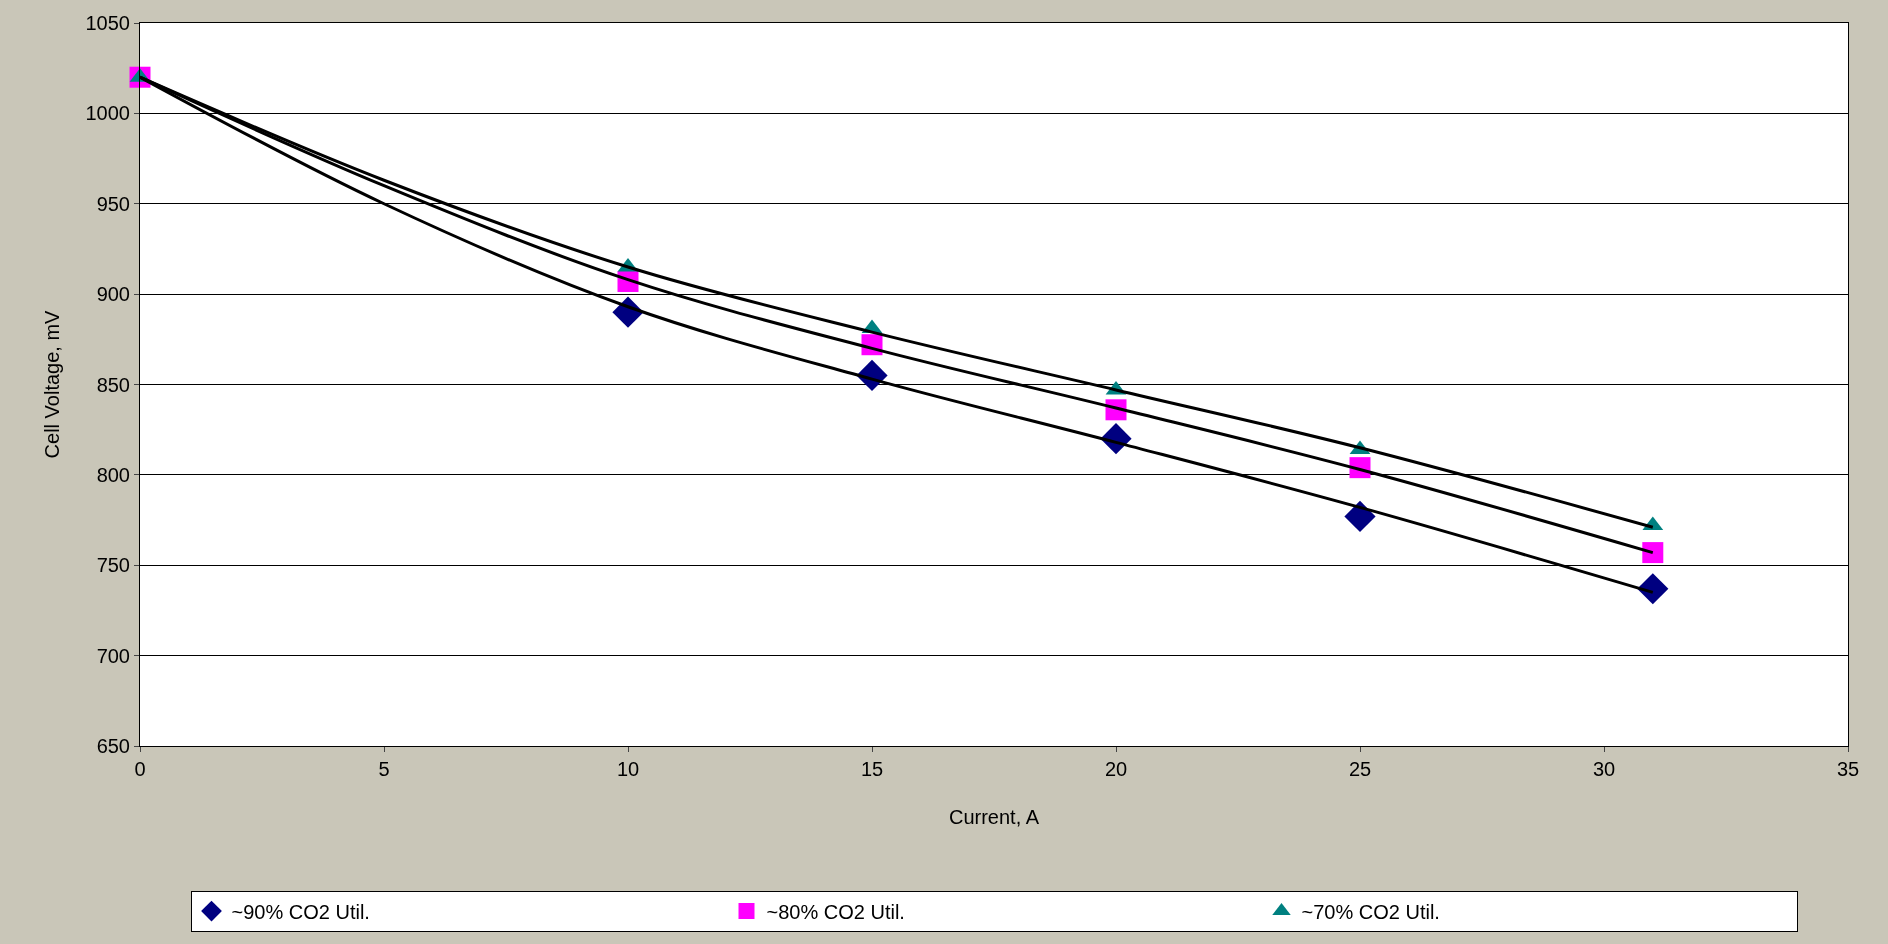  I want to click on legend-label: ~80% CO2 Util., so click(835, 911).